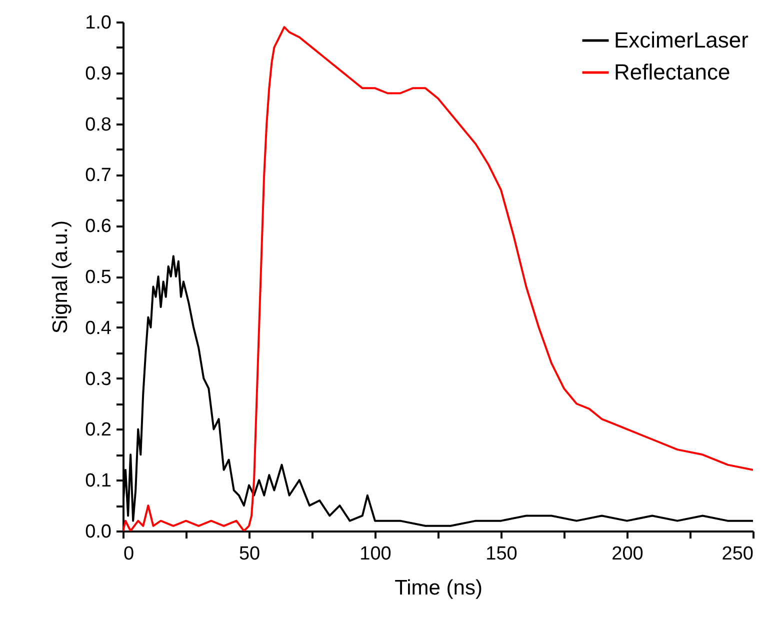 Image resolution: width=779 pixels, height=619 pixels. I want to click on y-tick-label: 0.0, so click(98, 532).